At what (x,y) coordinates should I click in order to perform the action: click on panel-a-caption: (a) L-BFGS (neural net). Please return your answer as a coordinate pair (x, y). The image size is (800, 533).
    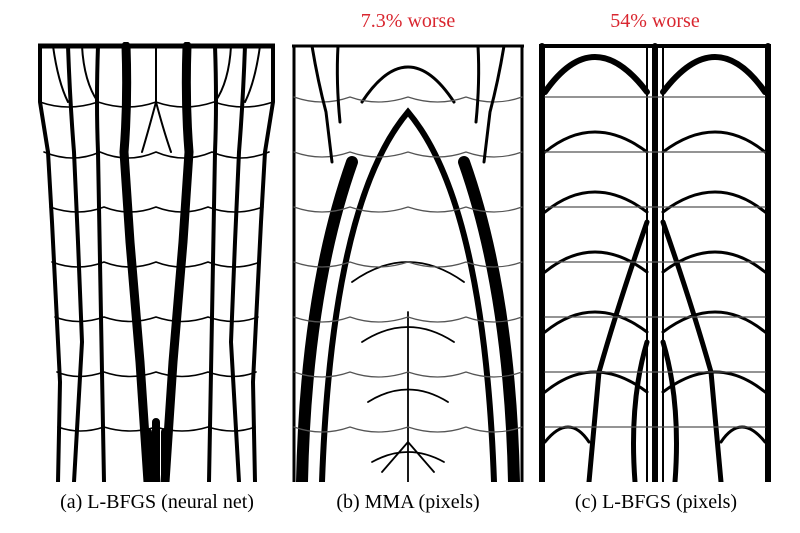
    Looking at the image, I should click on (157, 502).